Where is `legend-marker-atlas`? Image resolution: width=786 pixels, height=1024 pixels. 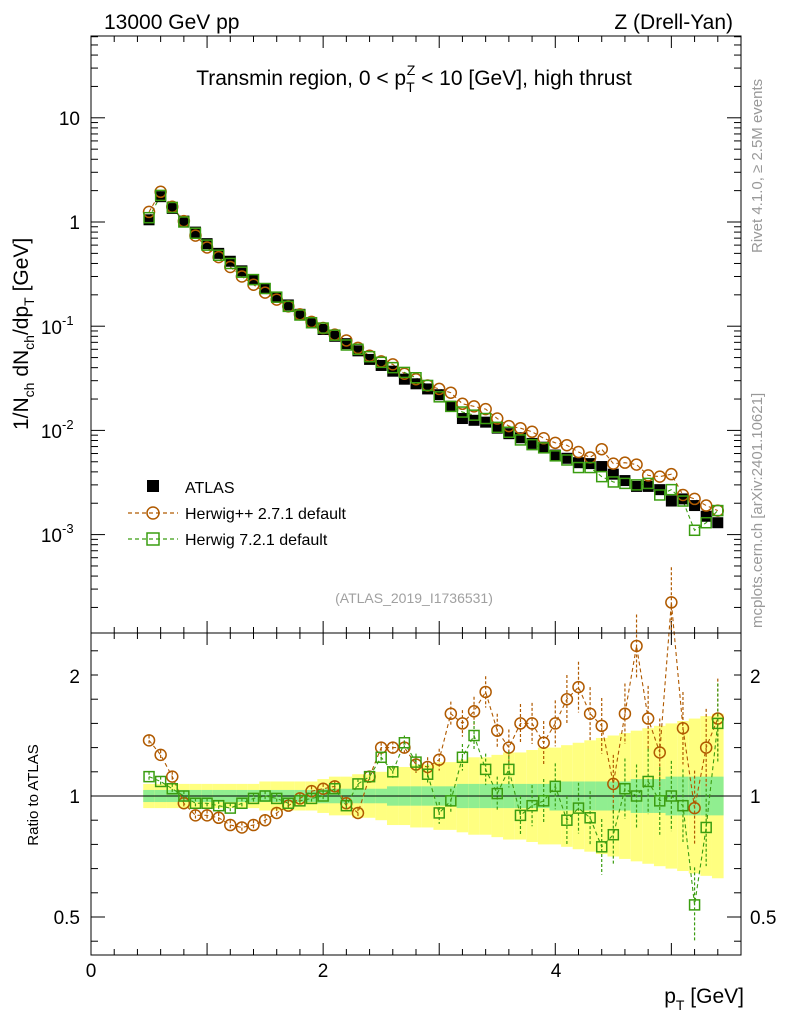 legend-marker-atlas is located at coordinates (153, 486).